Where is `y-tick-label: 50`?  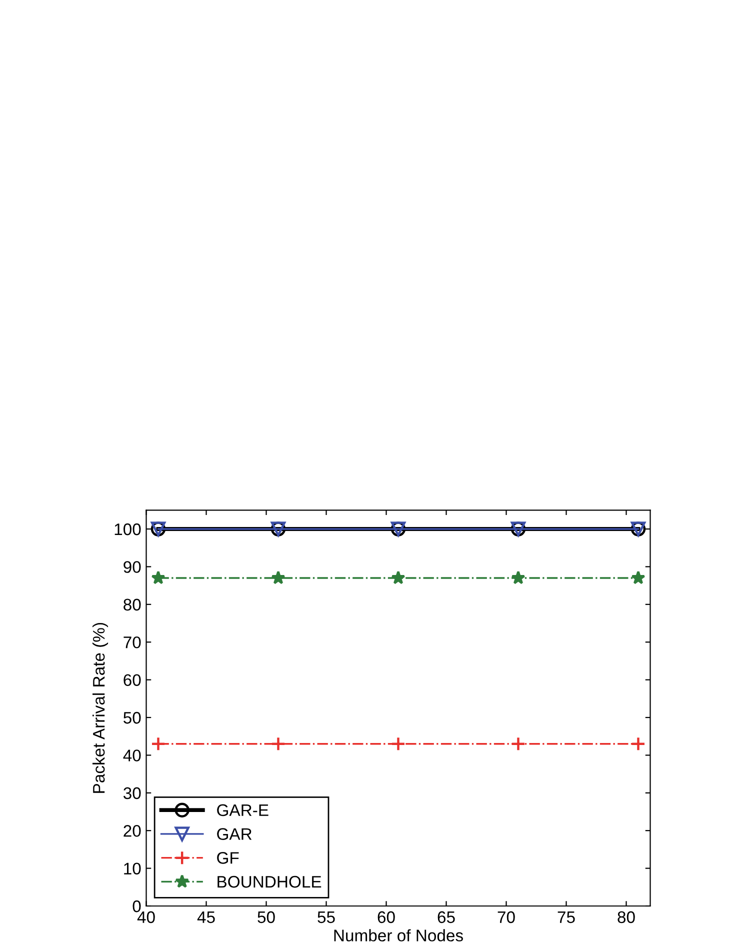 y-tick-label: 50 is located at coordinates (132, 718).